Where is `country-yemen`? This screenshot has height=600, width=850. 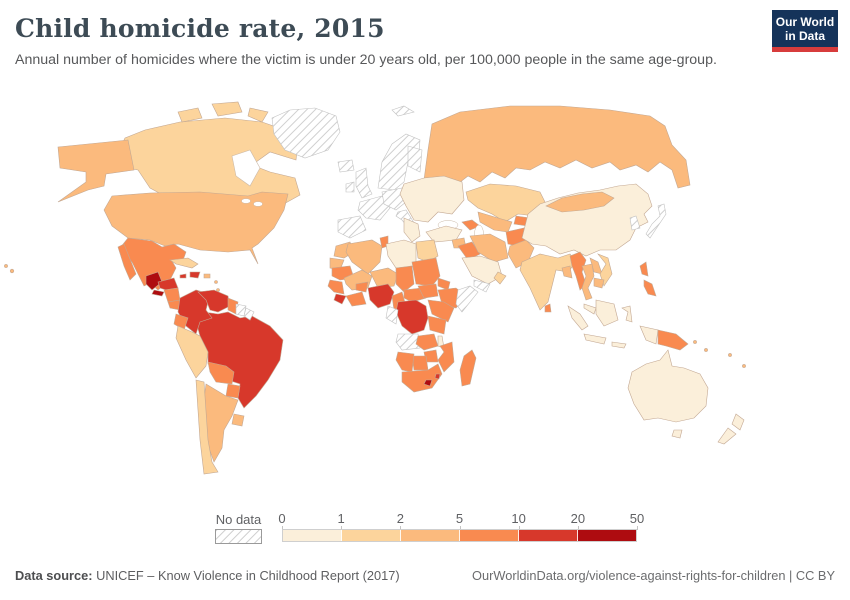 country-yemen is located at coordinates (482, 286).